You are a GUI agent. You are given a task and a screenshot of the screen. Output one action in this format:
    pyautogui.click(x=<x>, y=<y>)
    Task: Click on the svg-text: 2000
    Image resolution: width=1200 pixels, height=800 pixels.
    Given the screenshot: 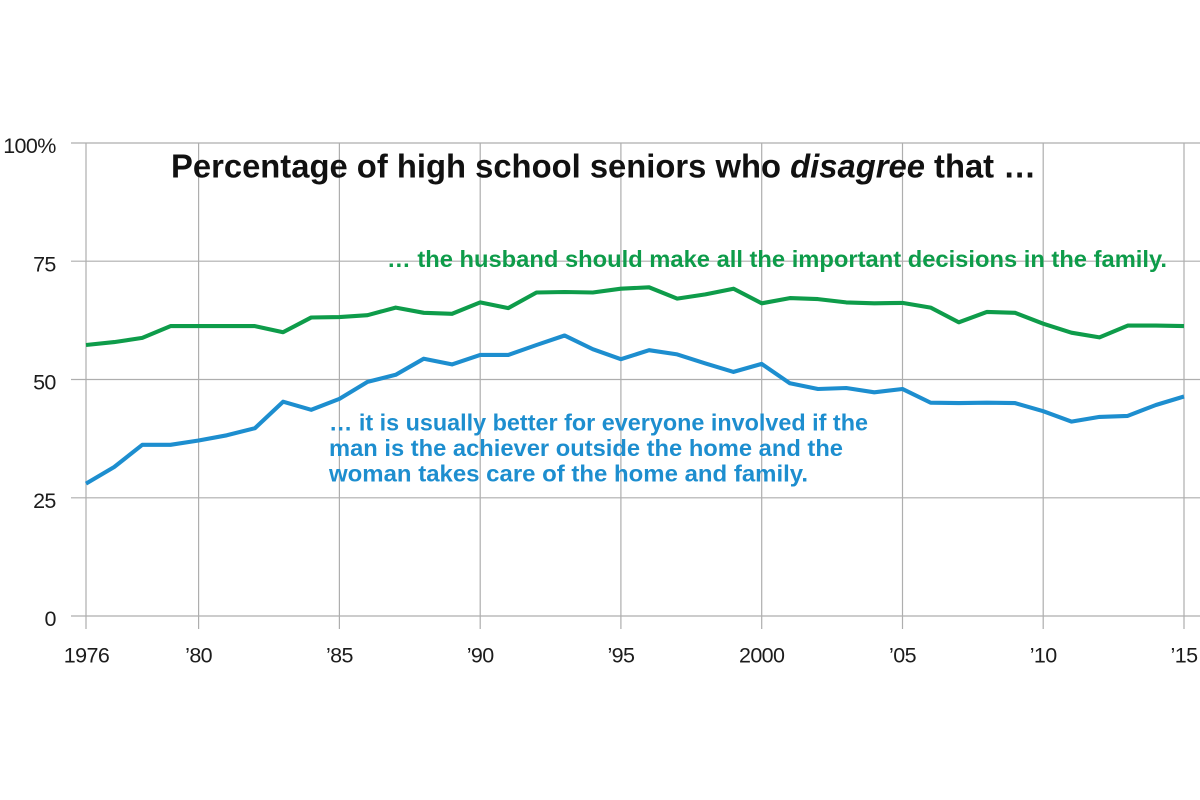 What is the action you would take?
    pyautogui.click(x=762, y=656)
    